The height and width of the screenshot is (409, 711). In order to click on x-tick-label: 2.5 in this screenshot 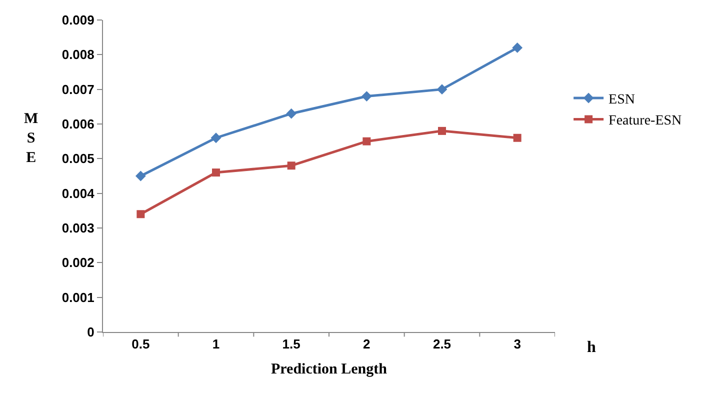, I will do `click(442, 344)`.